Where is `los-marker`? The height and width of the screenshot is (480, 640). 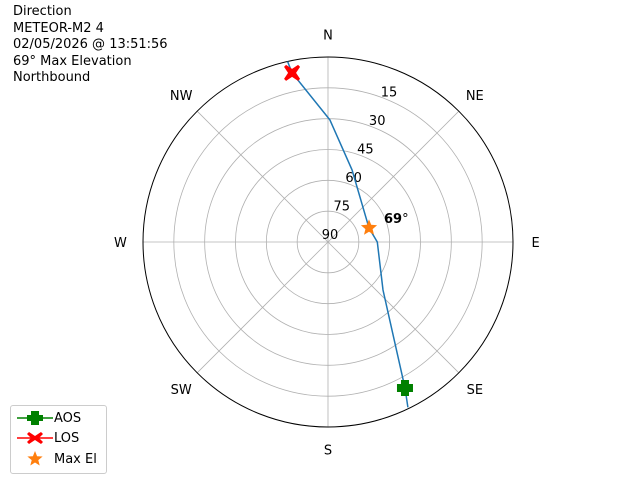
los-marker is located at coordinates (292, 72).